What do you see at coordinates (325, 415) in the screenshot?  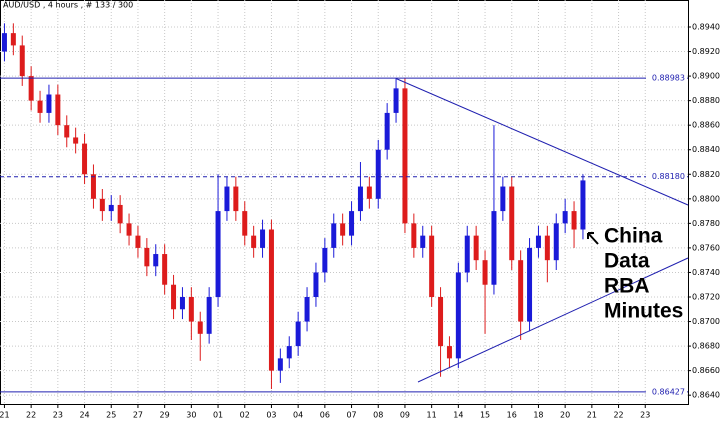 I see `x-tick-label: 06` at bounding box center [325, 415].